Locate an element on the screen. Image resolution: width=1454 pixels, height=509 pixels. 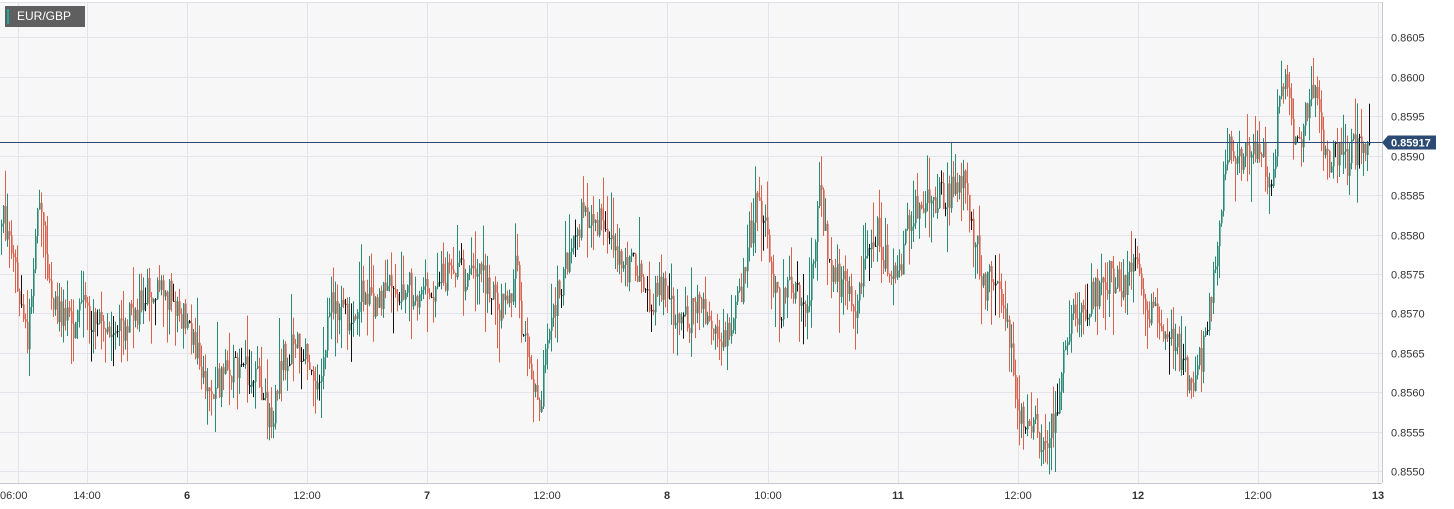
current-price-label: 0.85917 is located at coordinates (1411, 144).